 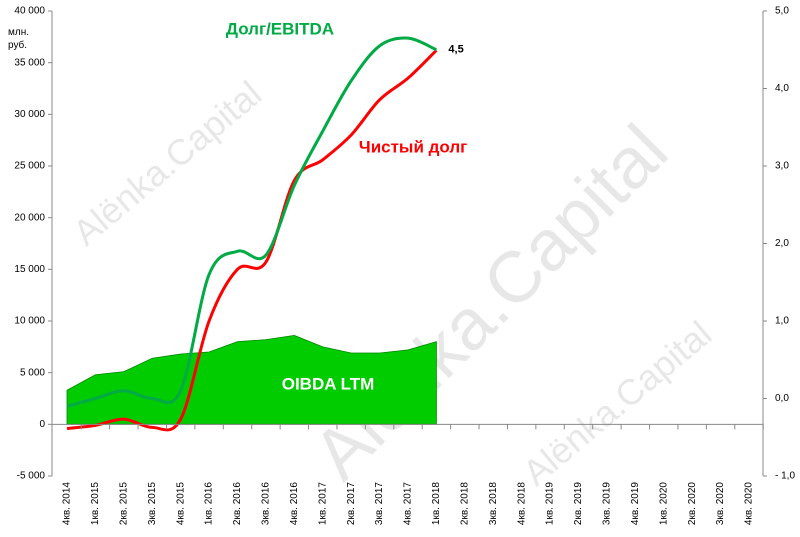 I want to click on x-tick-label: 1кв. 2018, so click(x=436, y=503).